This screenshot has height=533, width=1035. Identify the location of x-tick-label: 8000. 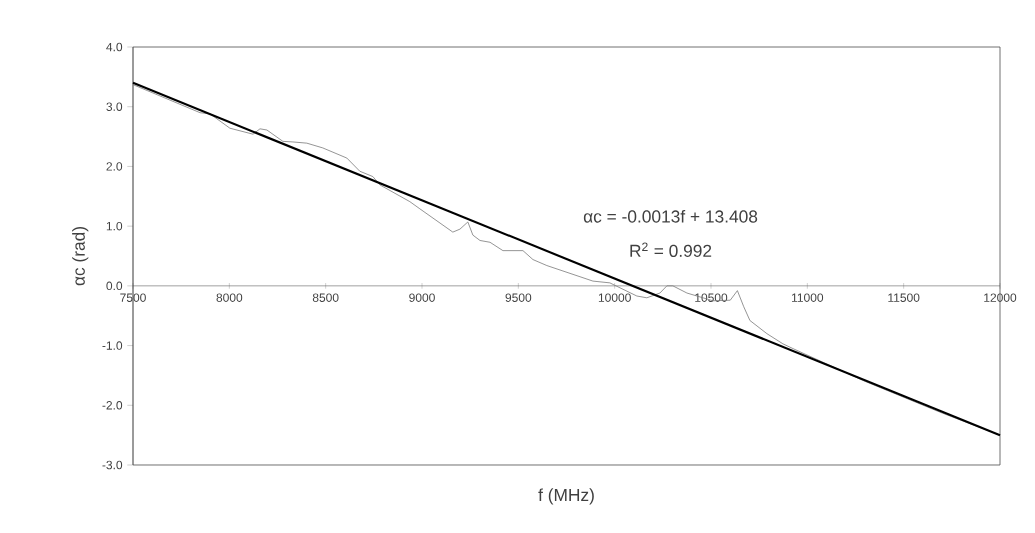
(229, 297).